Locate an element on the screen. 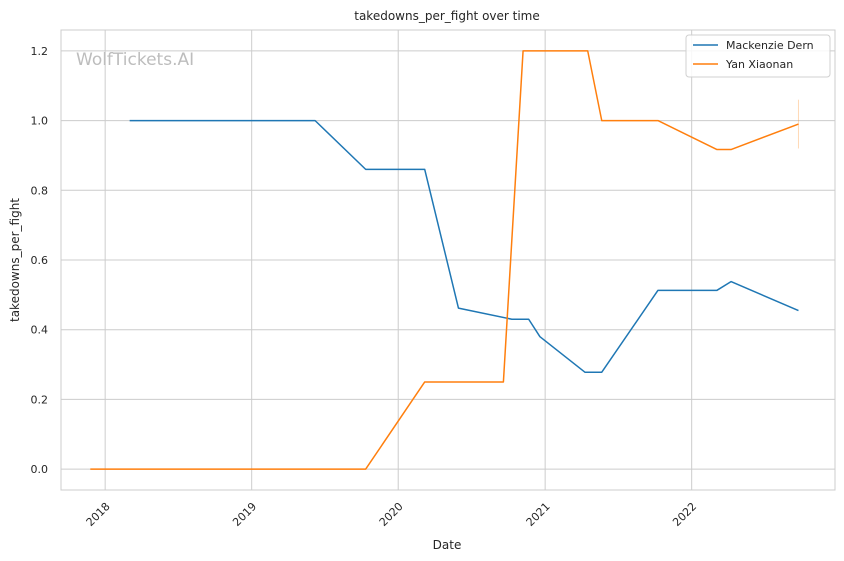 The width and height of the screenshot is (844, 561). legend-label-mackenzie-dern: Mackenzie Dern is located at coordinates (770, 45).